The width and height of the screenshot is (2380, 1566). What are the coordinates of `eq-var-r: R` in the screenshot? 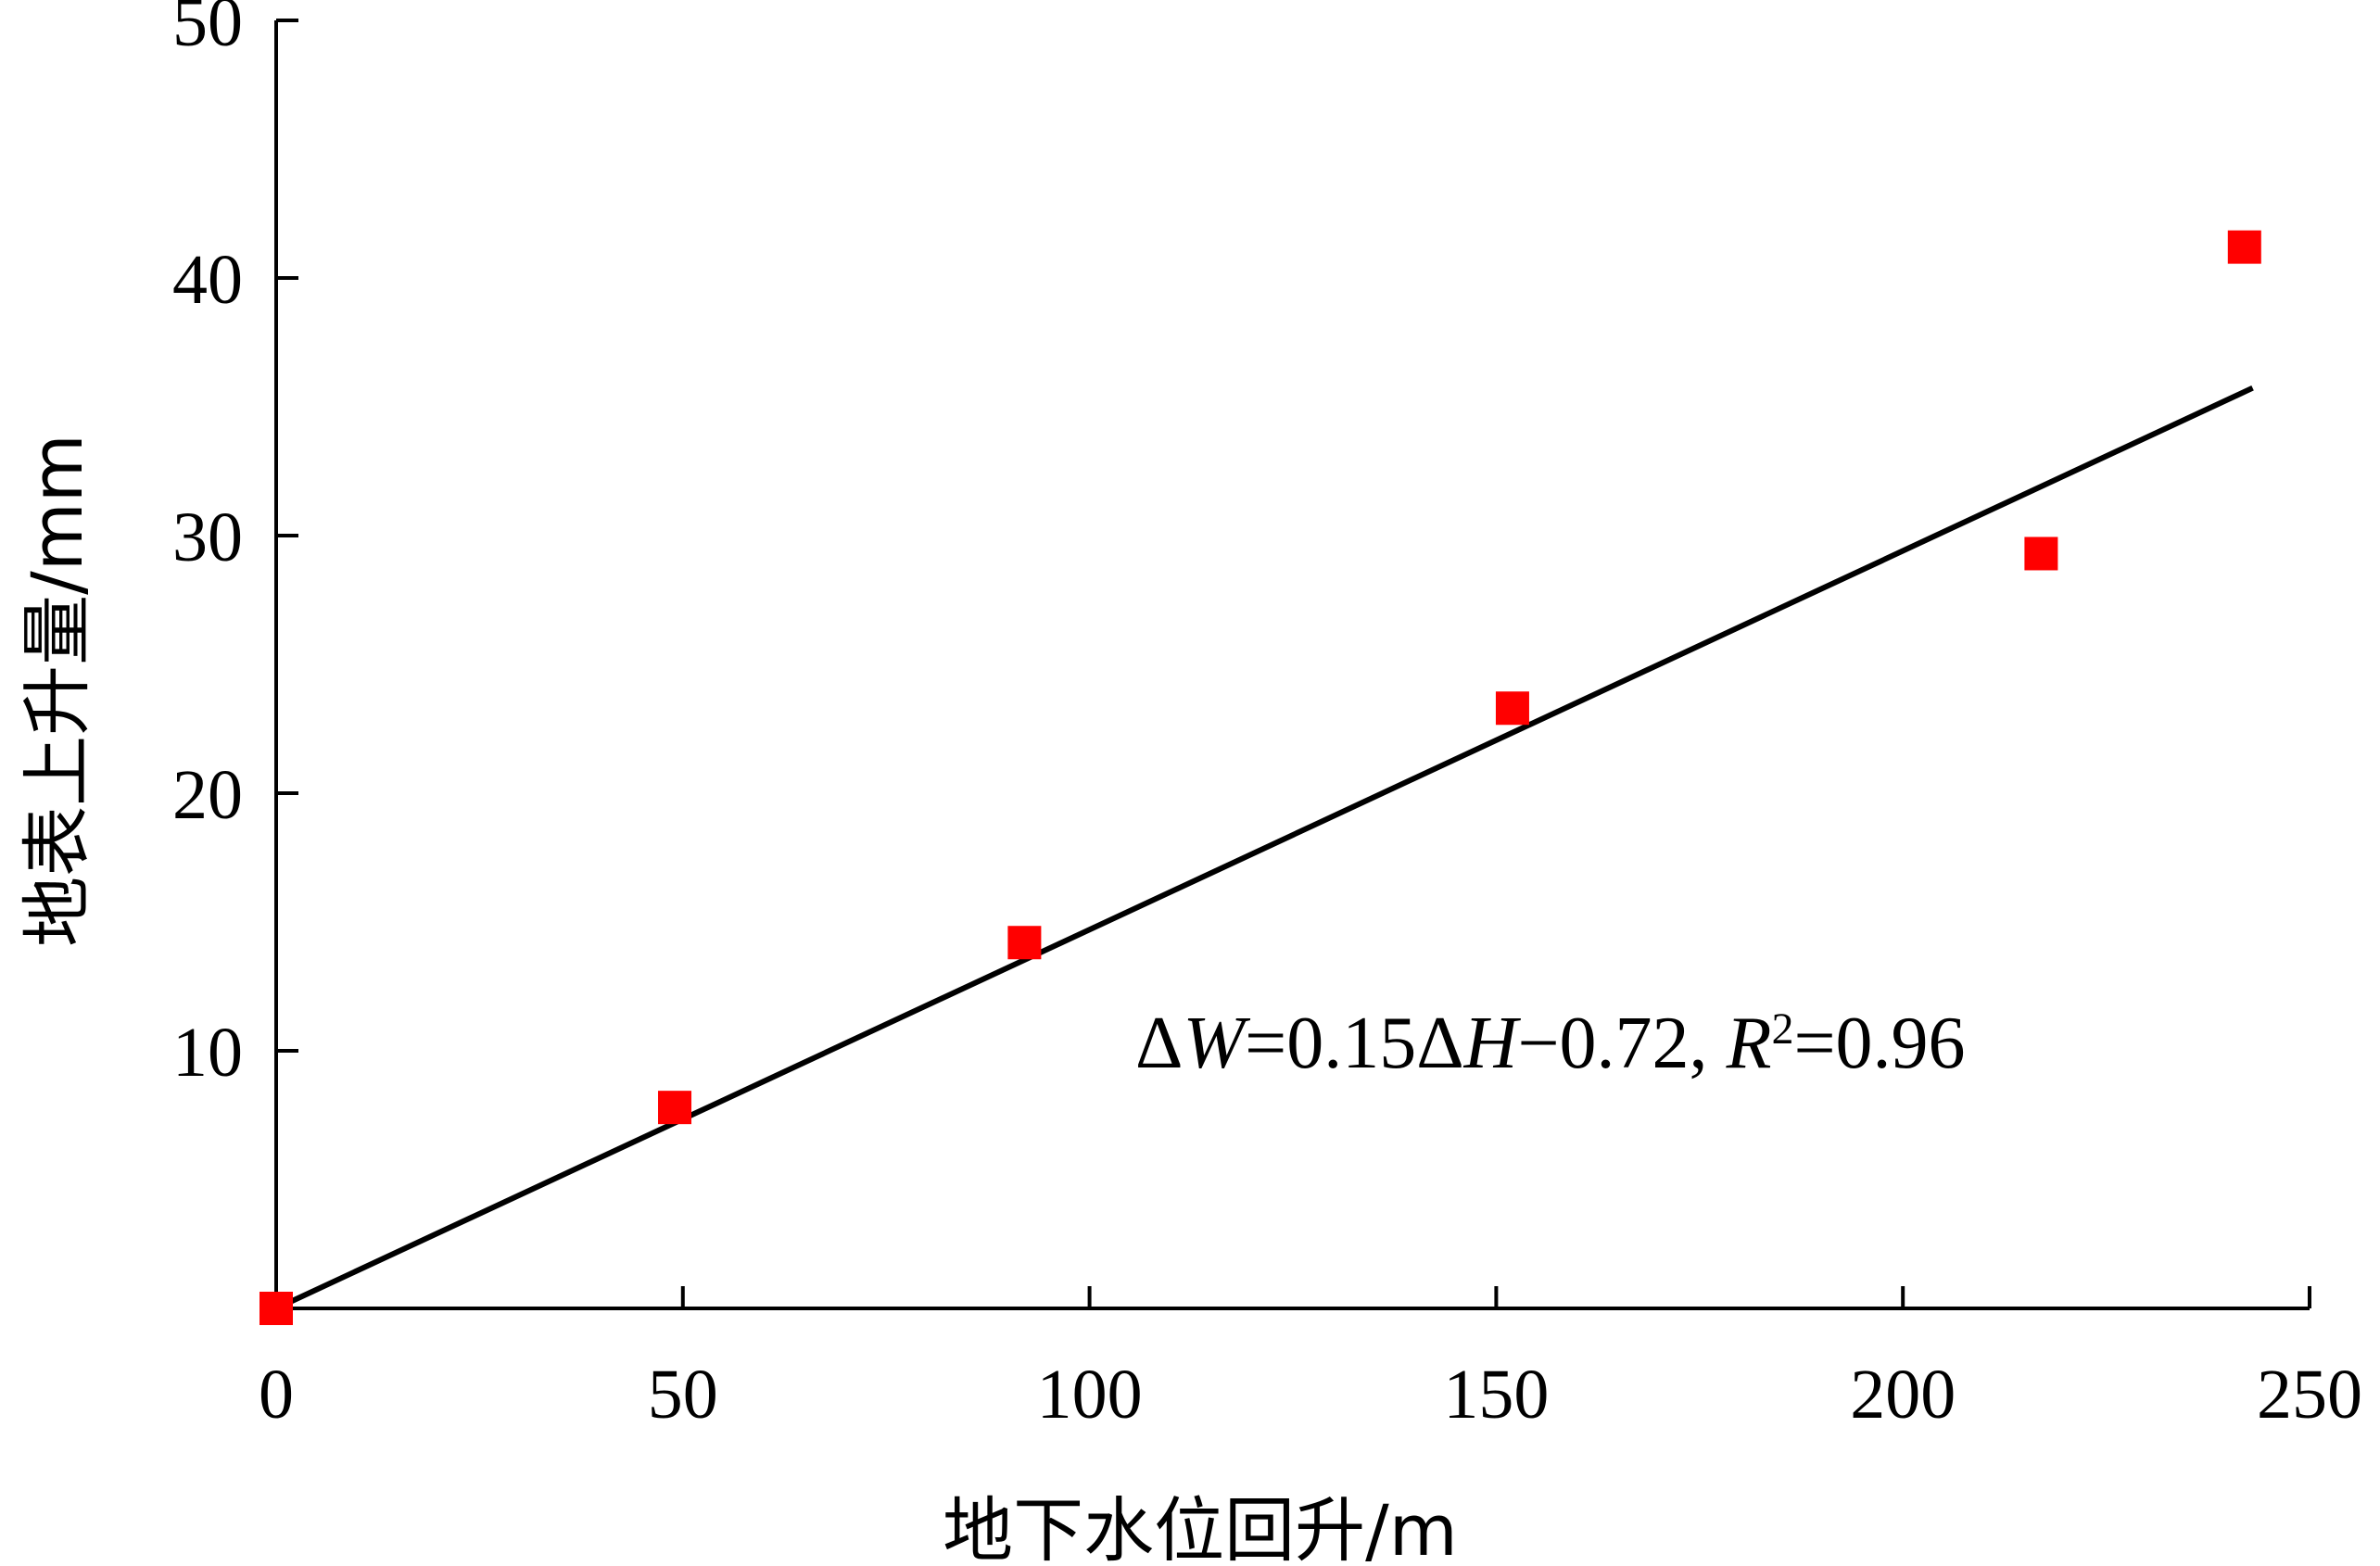 It's located at (1749, 1043).